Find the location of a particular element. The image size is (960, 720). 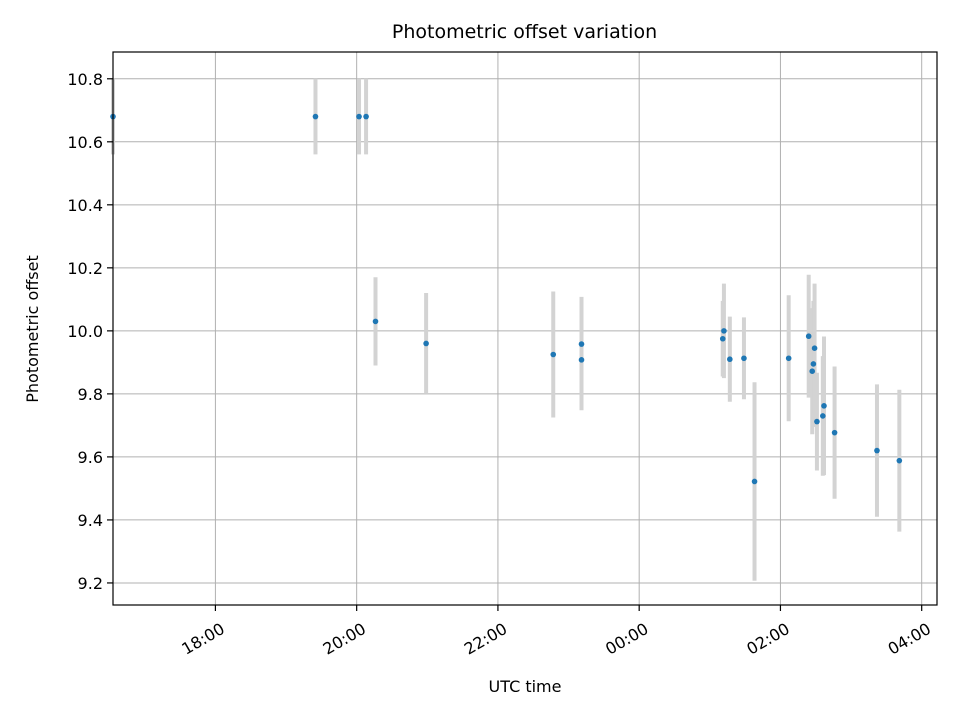

y-axis-ticks: 9.2 9.4 9.6 9.8 10.0 10.2 10.4 10.6 10.8 is located at coordinates (90, 331).